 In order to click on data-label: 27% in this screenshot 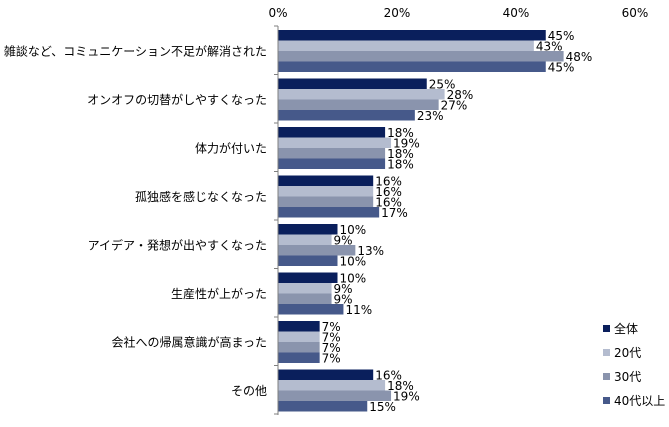, I will do `click(454, 105)`.